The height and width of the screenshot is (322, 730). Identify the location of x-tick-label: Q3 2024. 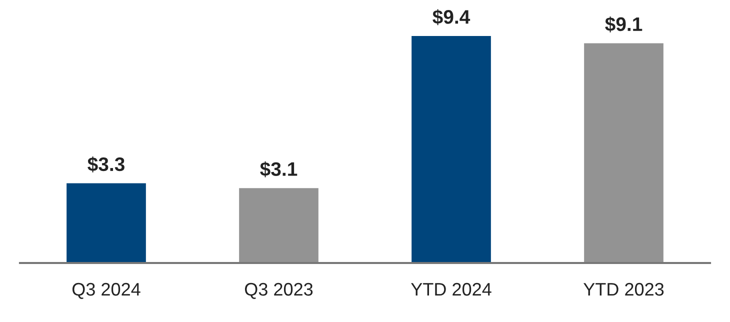
(106, 290).